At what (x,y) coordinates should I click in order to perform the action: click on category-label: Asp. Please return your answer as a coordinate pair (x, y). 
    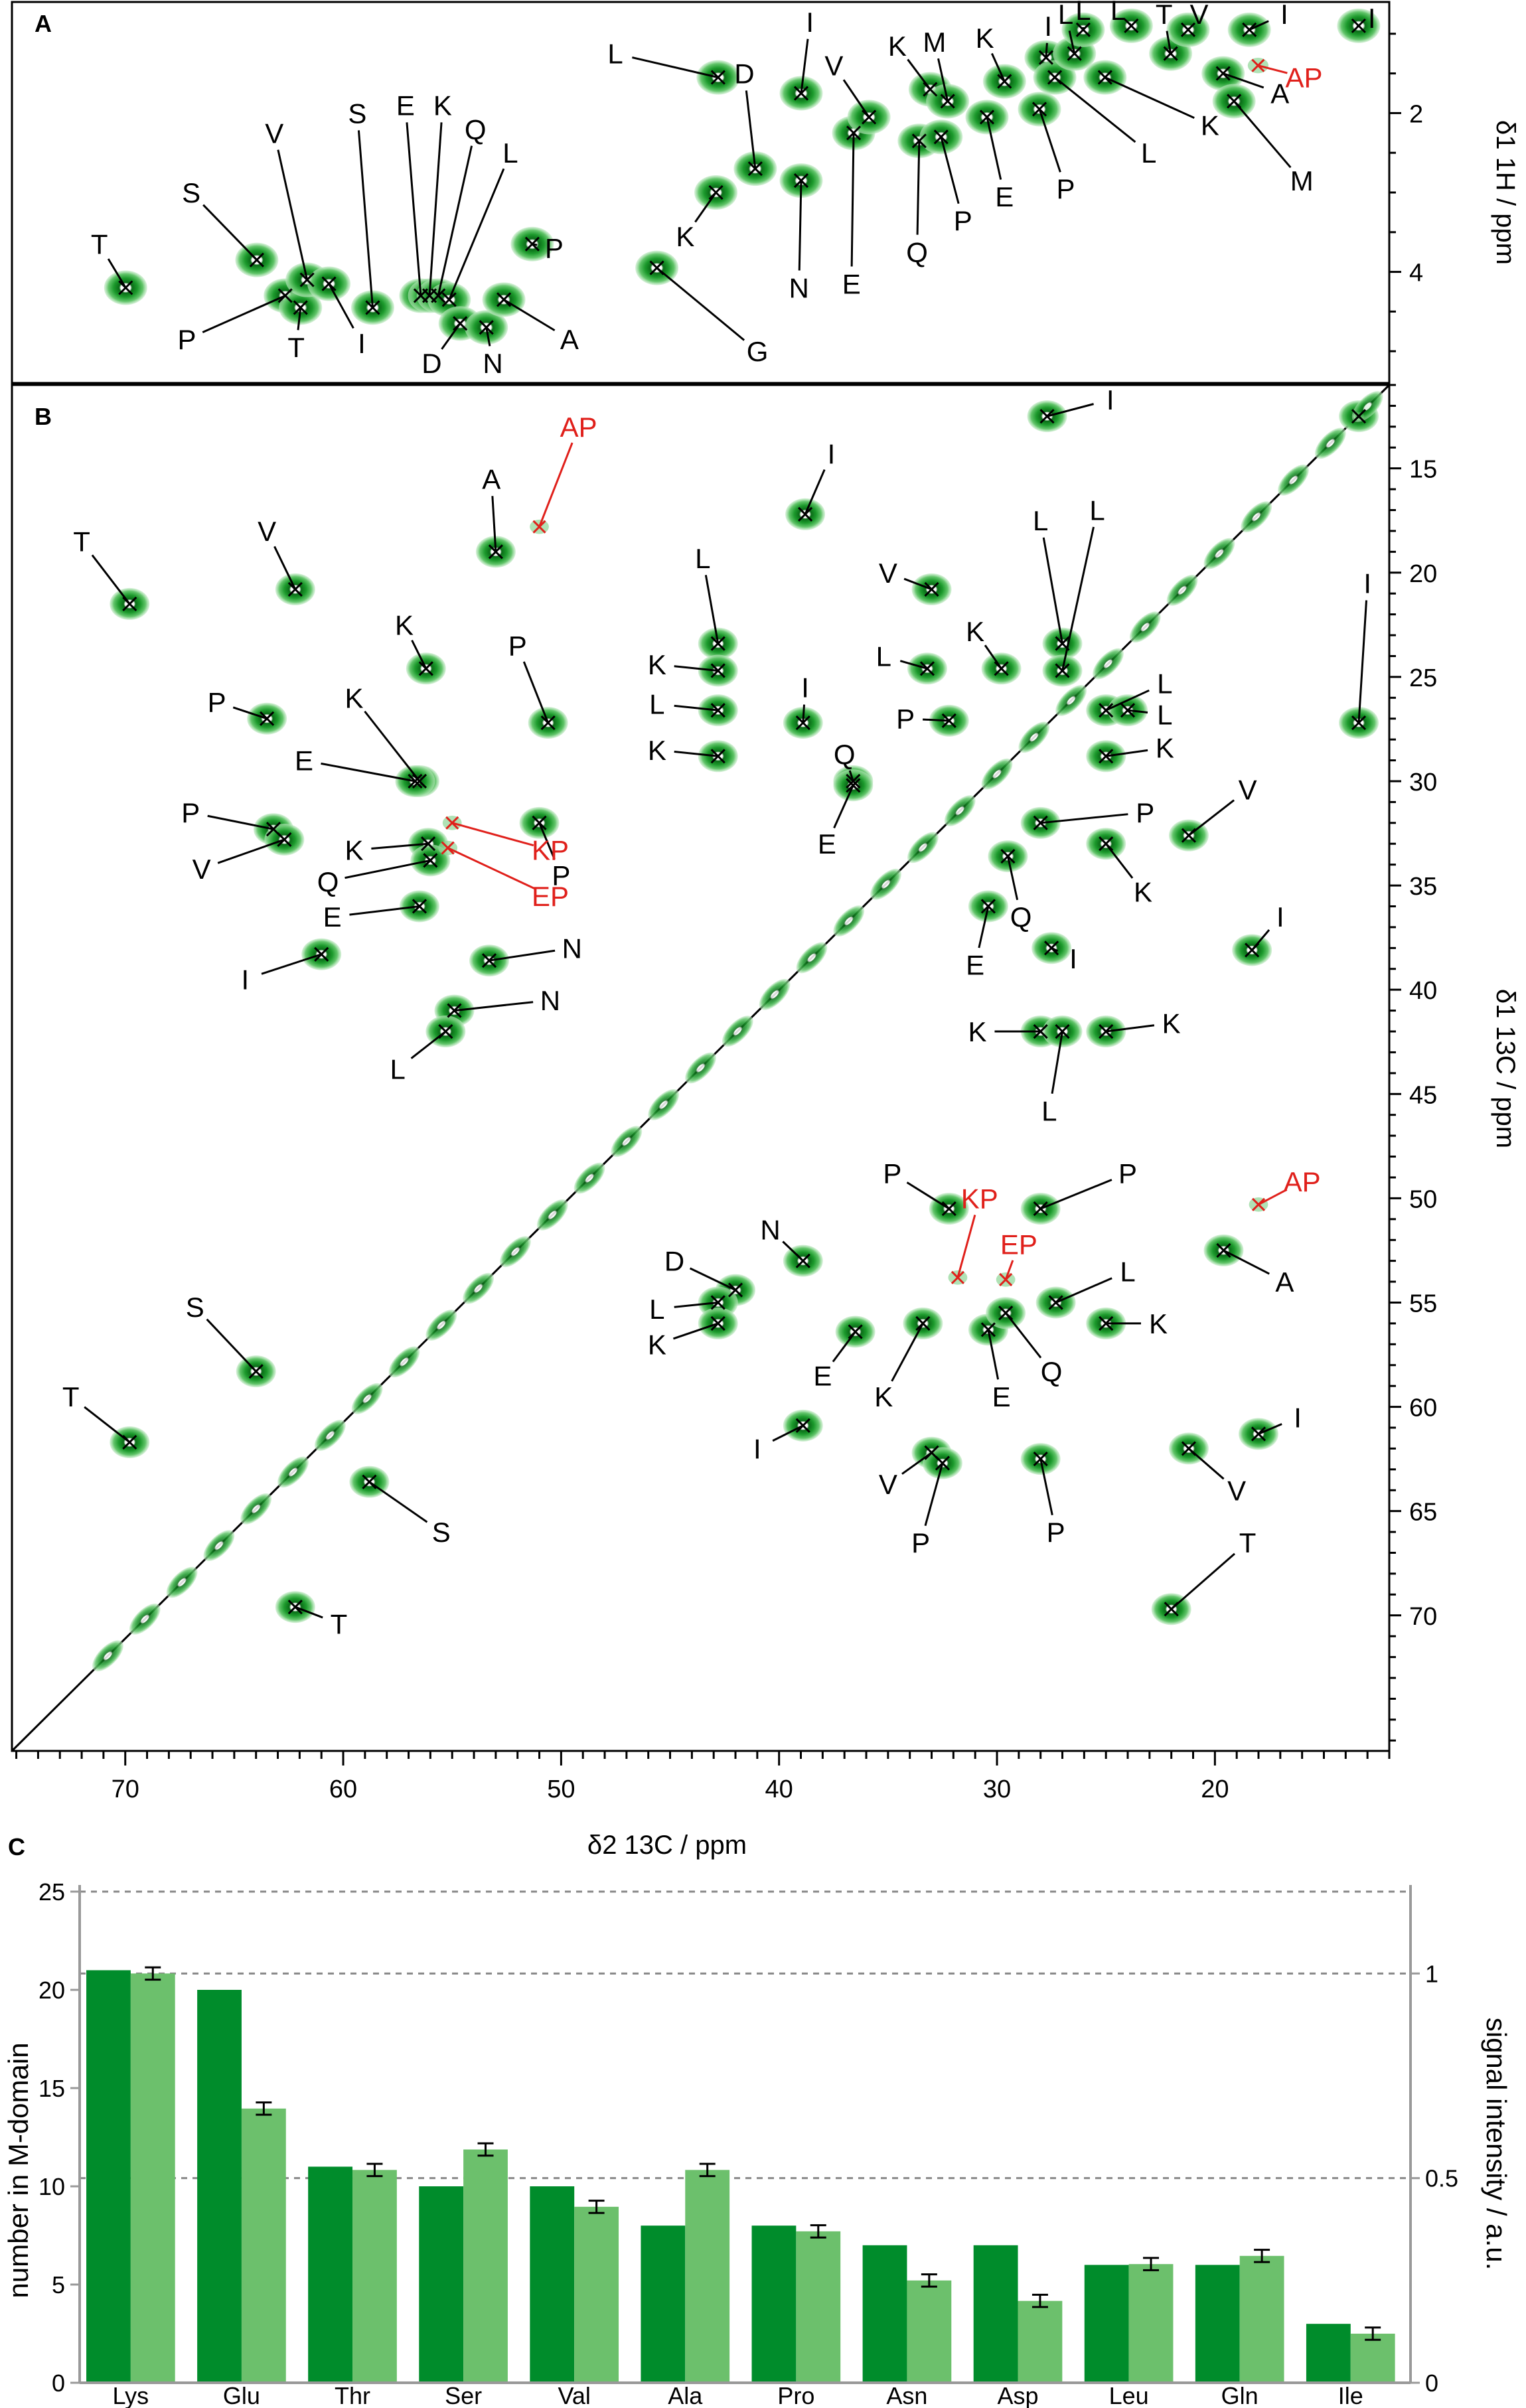
    Looking at the image, I should click on (1018, 2395).